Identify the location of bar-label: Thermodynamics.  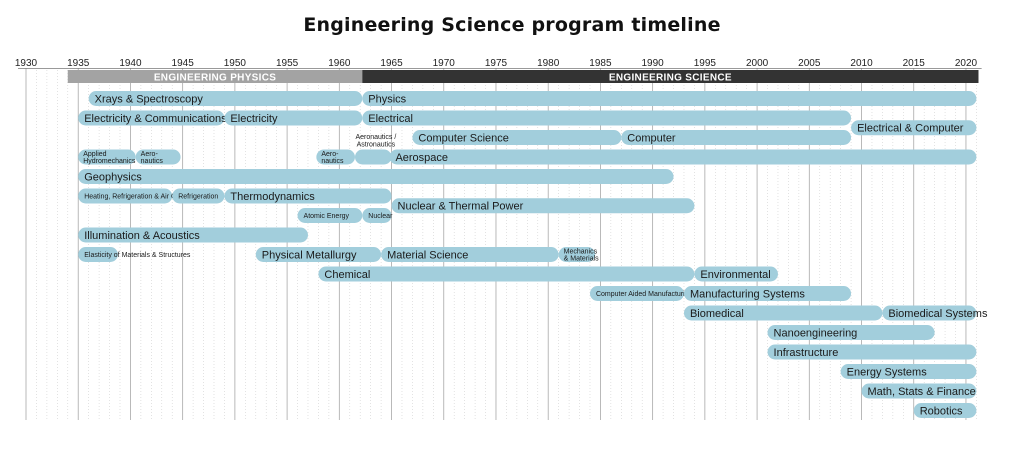
(272, 197).